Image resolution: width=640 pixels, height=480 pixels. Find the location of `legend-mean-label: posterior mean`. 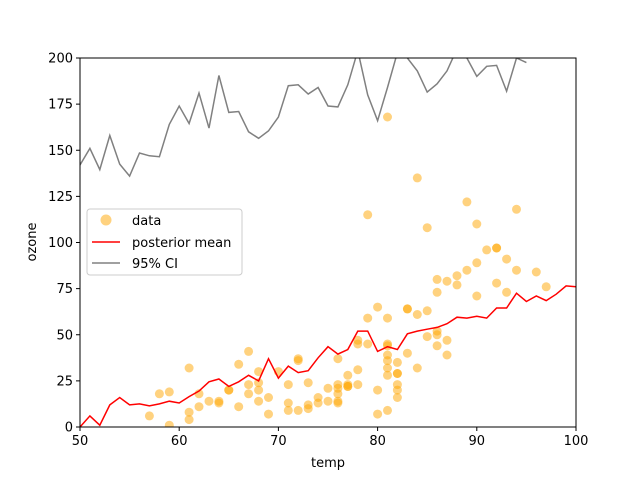

legend-mean-label: posterior mean is located at coordinates (181, 243).